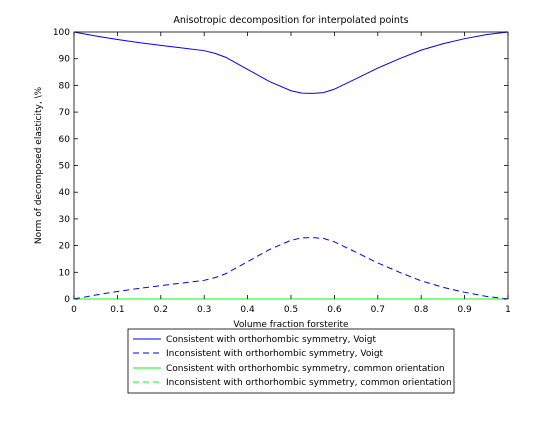  Describe the element at coordinates (247, 310) in the screenshot. I see `x-tick-label: 0.4` at that location.